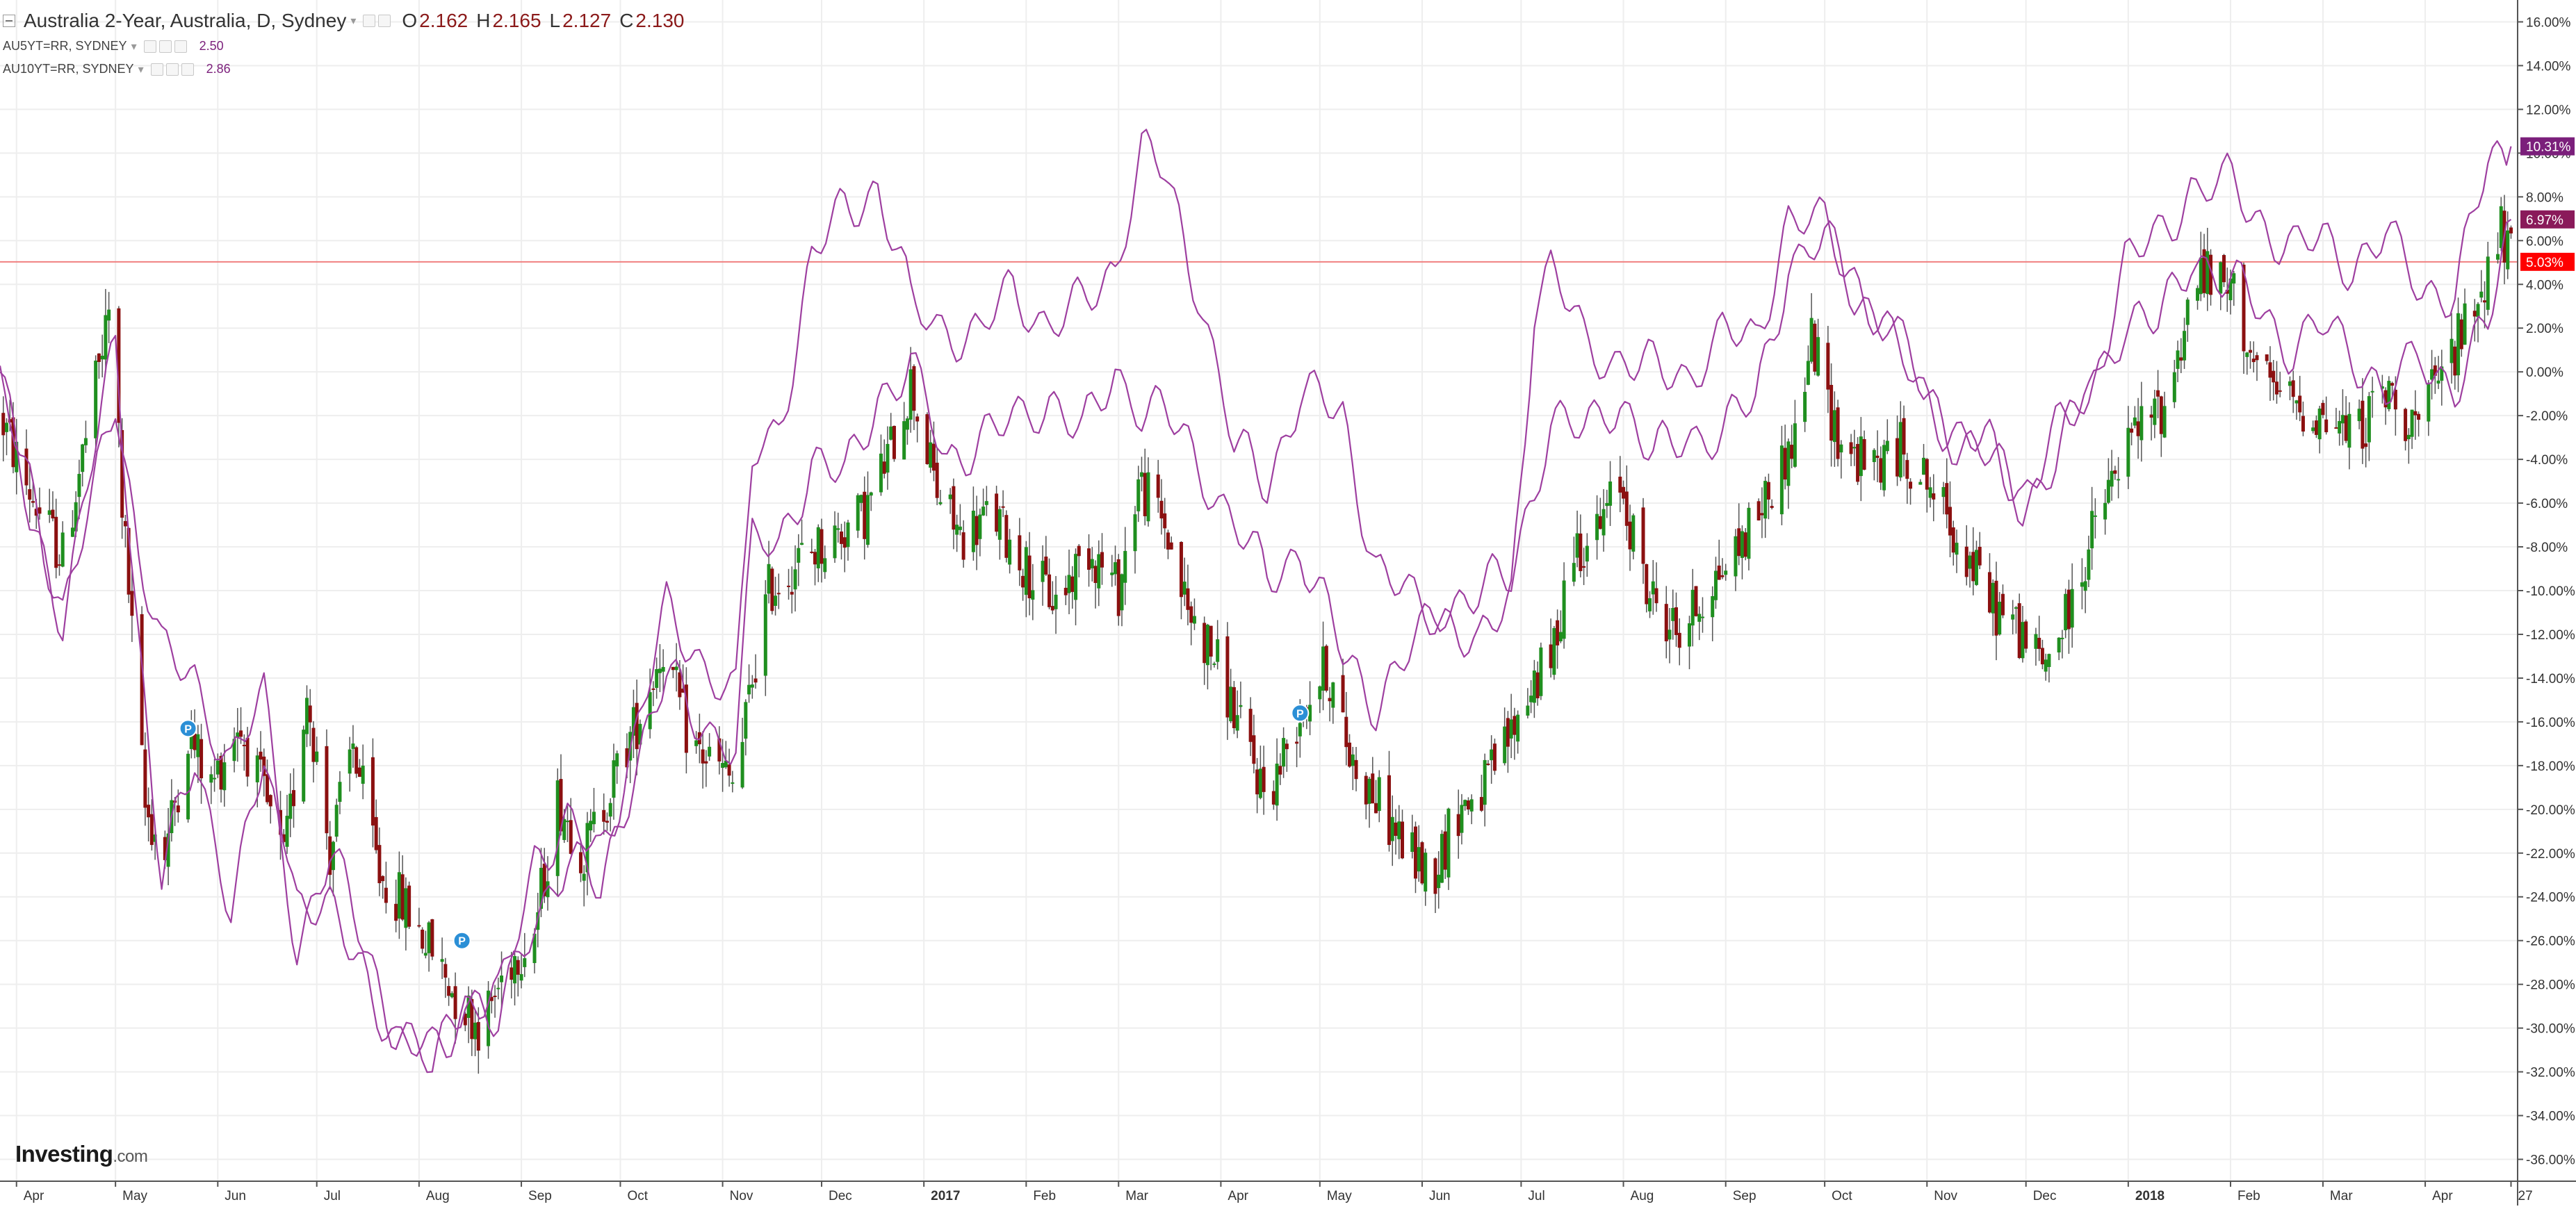 This screenshot has width=2576, height=1209. What do you see at coordinates (483, 20) in the screenshot?
I see `high-key: H` at bounding box center [483, 20].